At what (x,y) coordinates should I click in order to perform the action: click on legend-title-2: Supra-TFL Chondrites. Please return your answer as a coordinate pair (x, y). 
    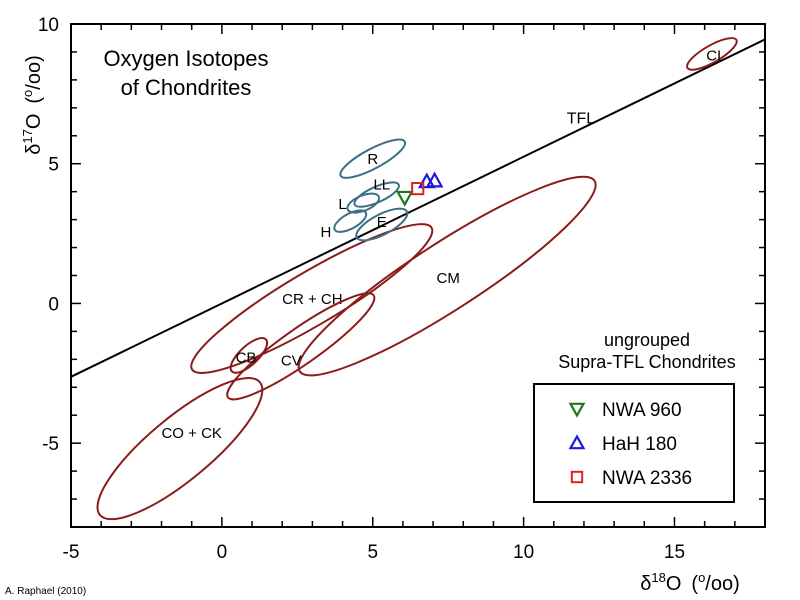
    Looking at the image, I should click on (646, 362).